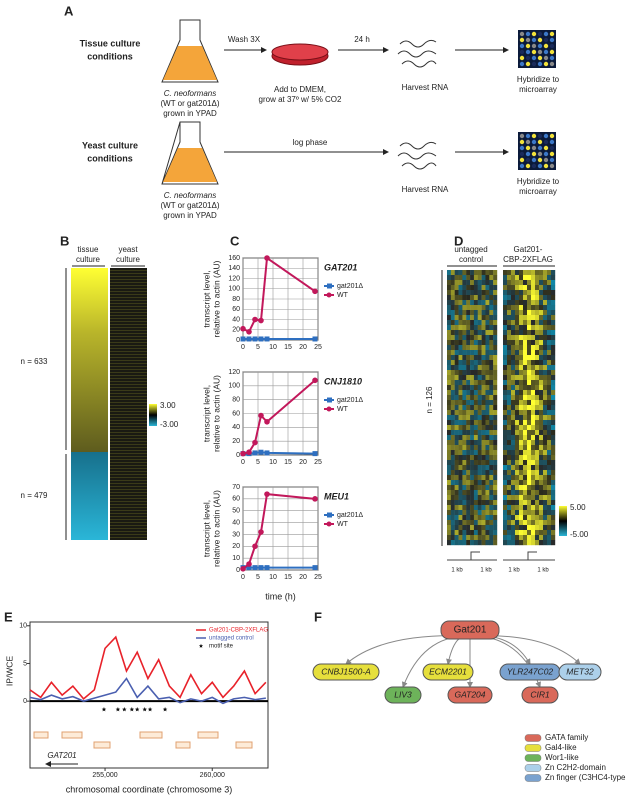 Image resolution: width=626 pixels, height=800 pixels. What do you see at coordinates (236, 413) in the screenshot?
I see `y-tick-label: 60` at bounding box center [236, 413].